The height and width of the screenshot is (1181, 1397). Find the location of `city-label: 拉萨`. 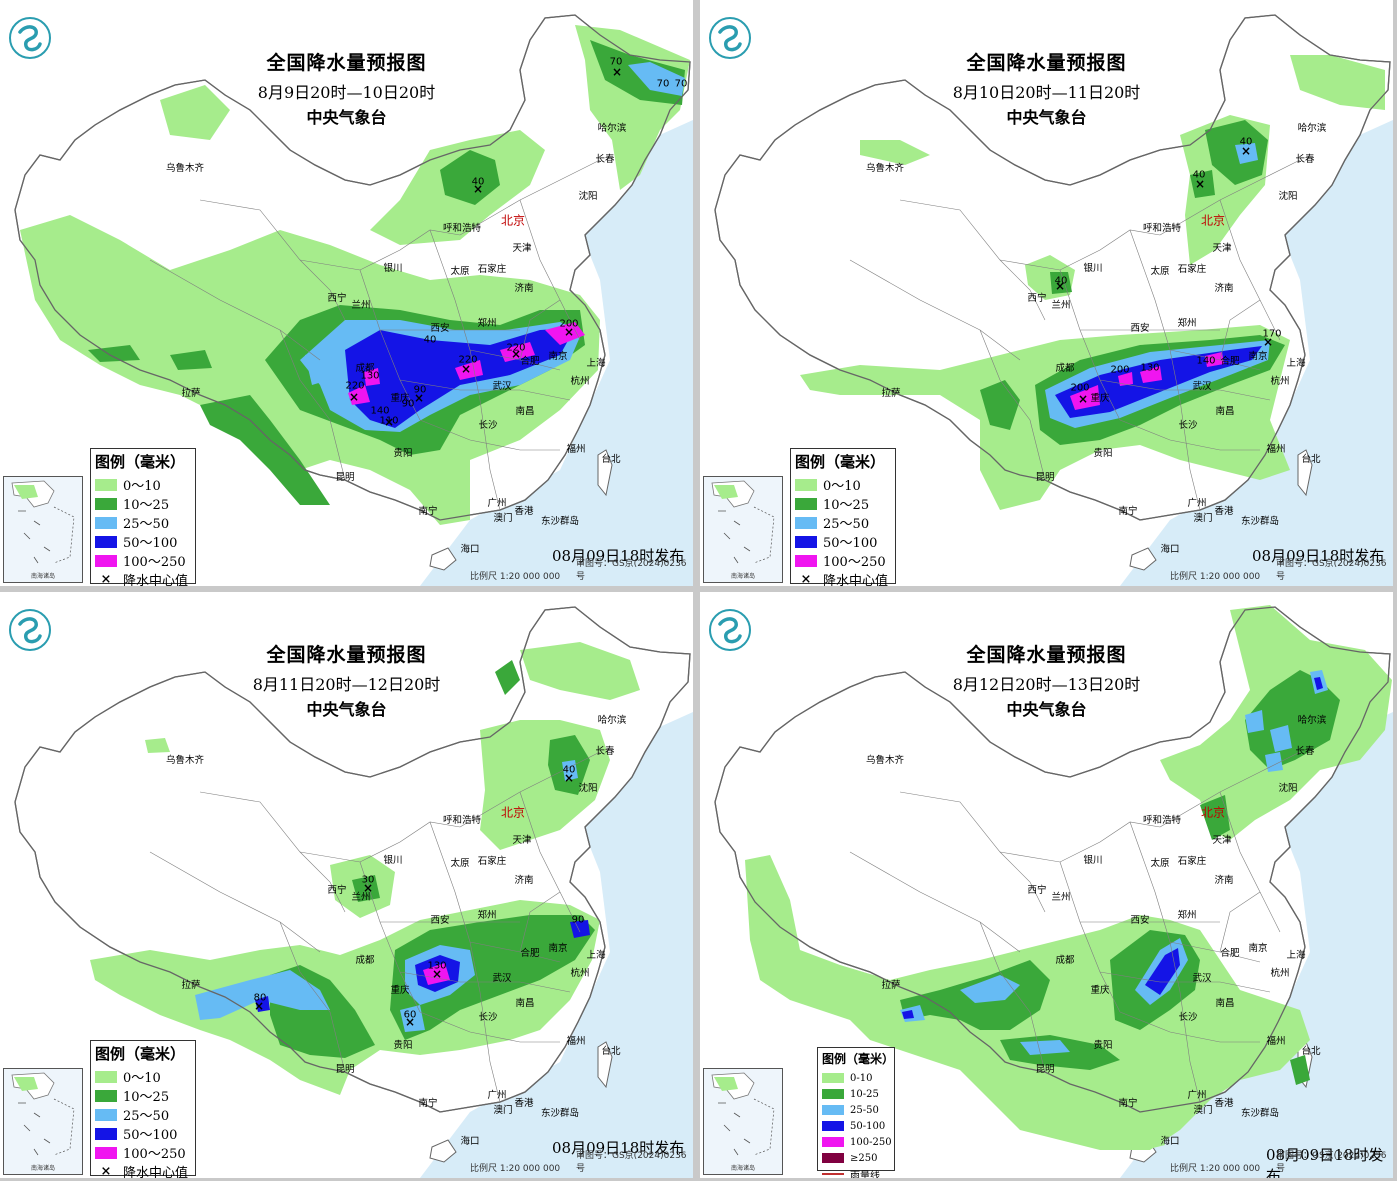

city-label: 拉萨 is located at coordinates (891, 985).